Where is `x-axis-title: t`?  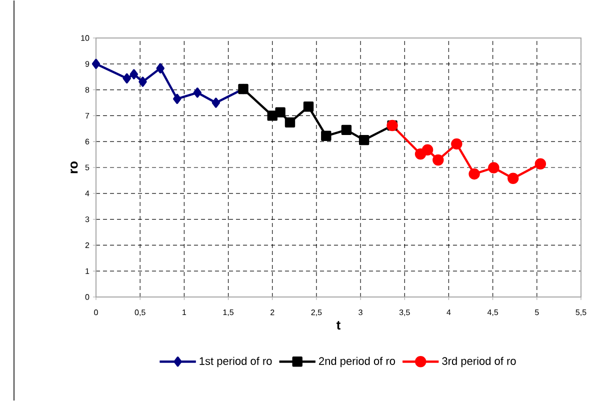 x-axis-title: t is located at coordinates (338, 325).